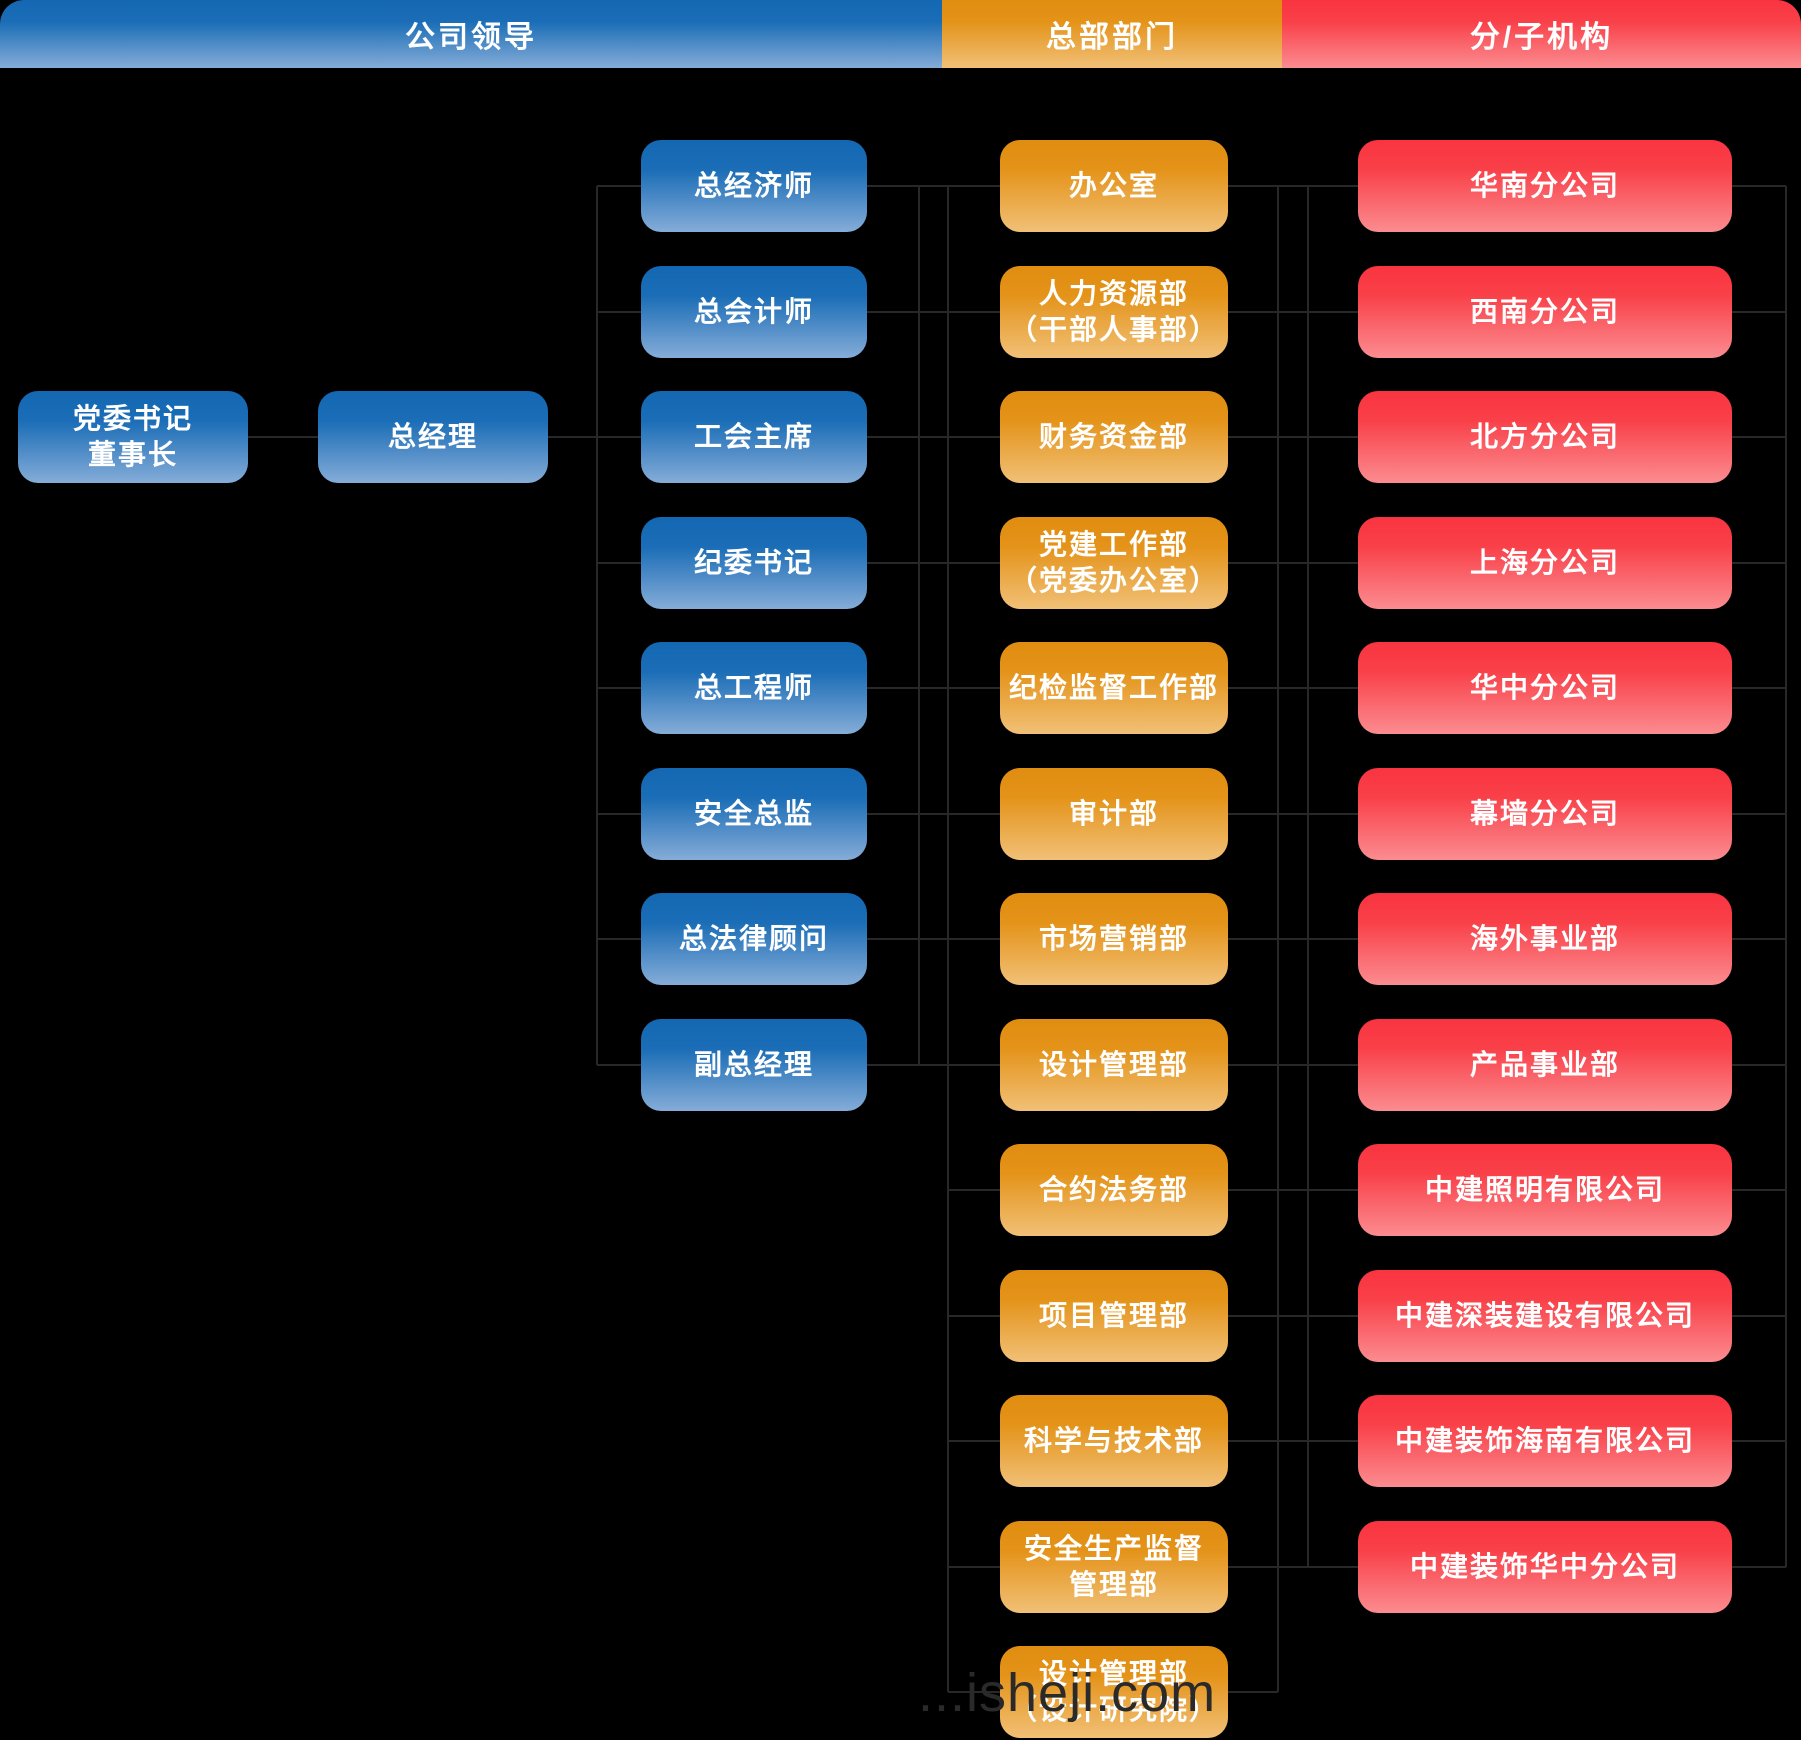 The width and height of the screenshot is (1801, 1740). I want to click on header-label-hq: 总部部门, so click(1112, 37).